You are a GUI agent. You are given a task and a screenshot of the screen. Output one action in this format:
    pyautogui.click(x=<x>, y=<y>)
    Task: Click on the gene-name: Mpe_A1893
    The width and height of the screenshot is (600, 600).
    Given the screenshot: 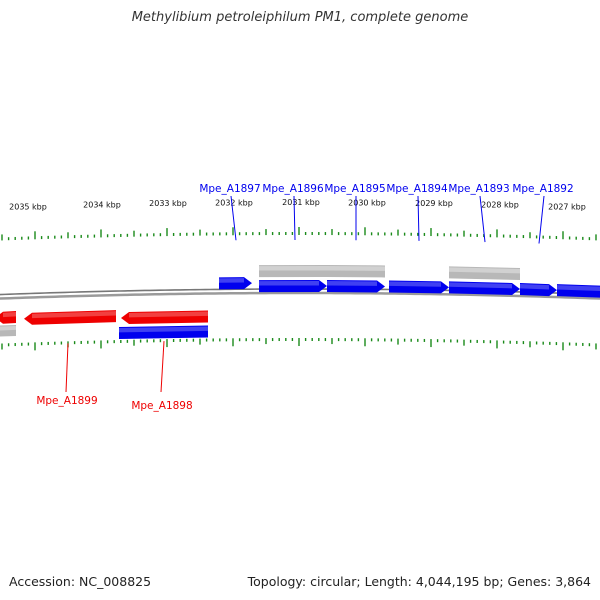 What is the action you would take?
    pyautogui.click(x=478, y=189)
    